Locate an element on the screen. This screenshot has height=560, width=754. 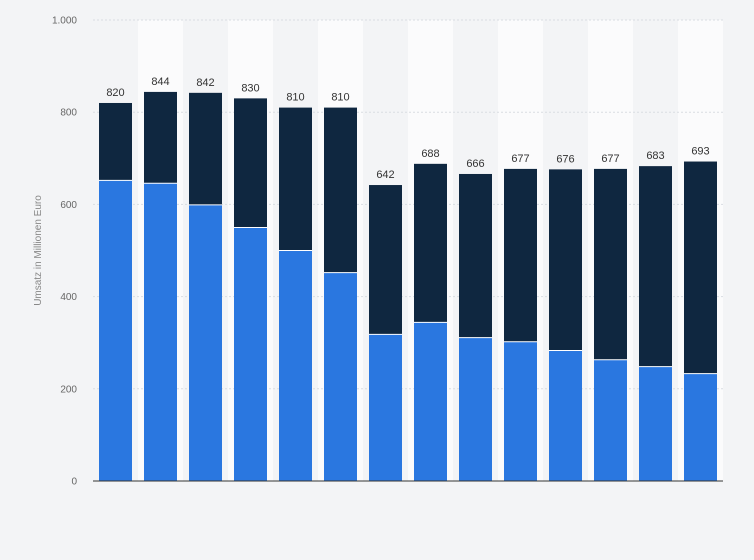
y-tick-label: 0 is located at coordinates (74, 482).